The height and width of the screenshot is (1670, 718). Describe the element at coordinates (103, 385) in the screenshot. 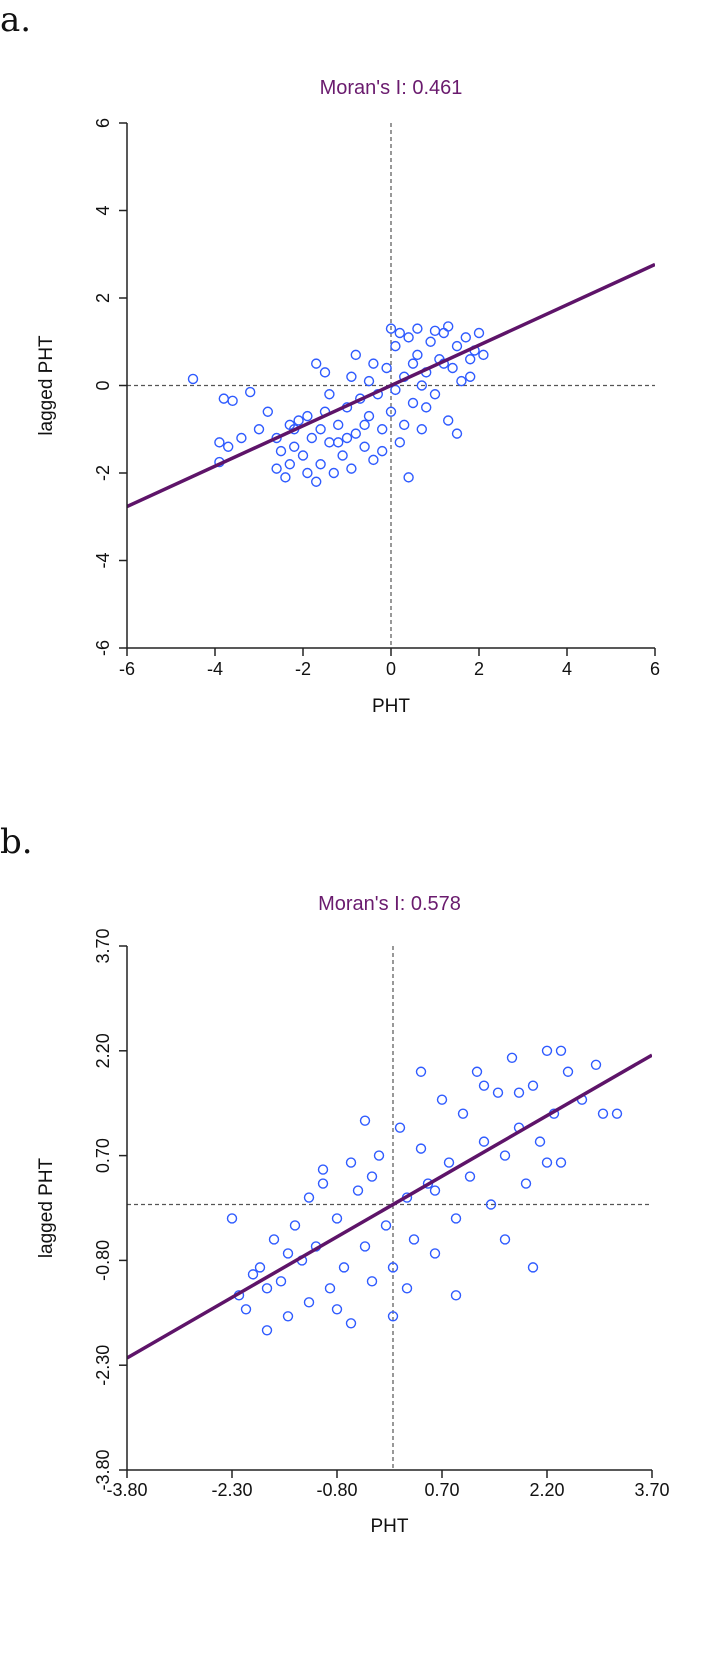

I see `y-tick-label: 0` at that location.